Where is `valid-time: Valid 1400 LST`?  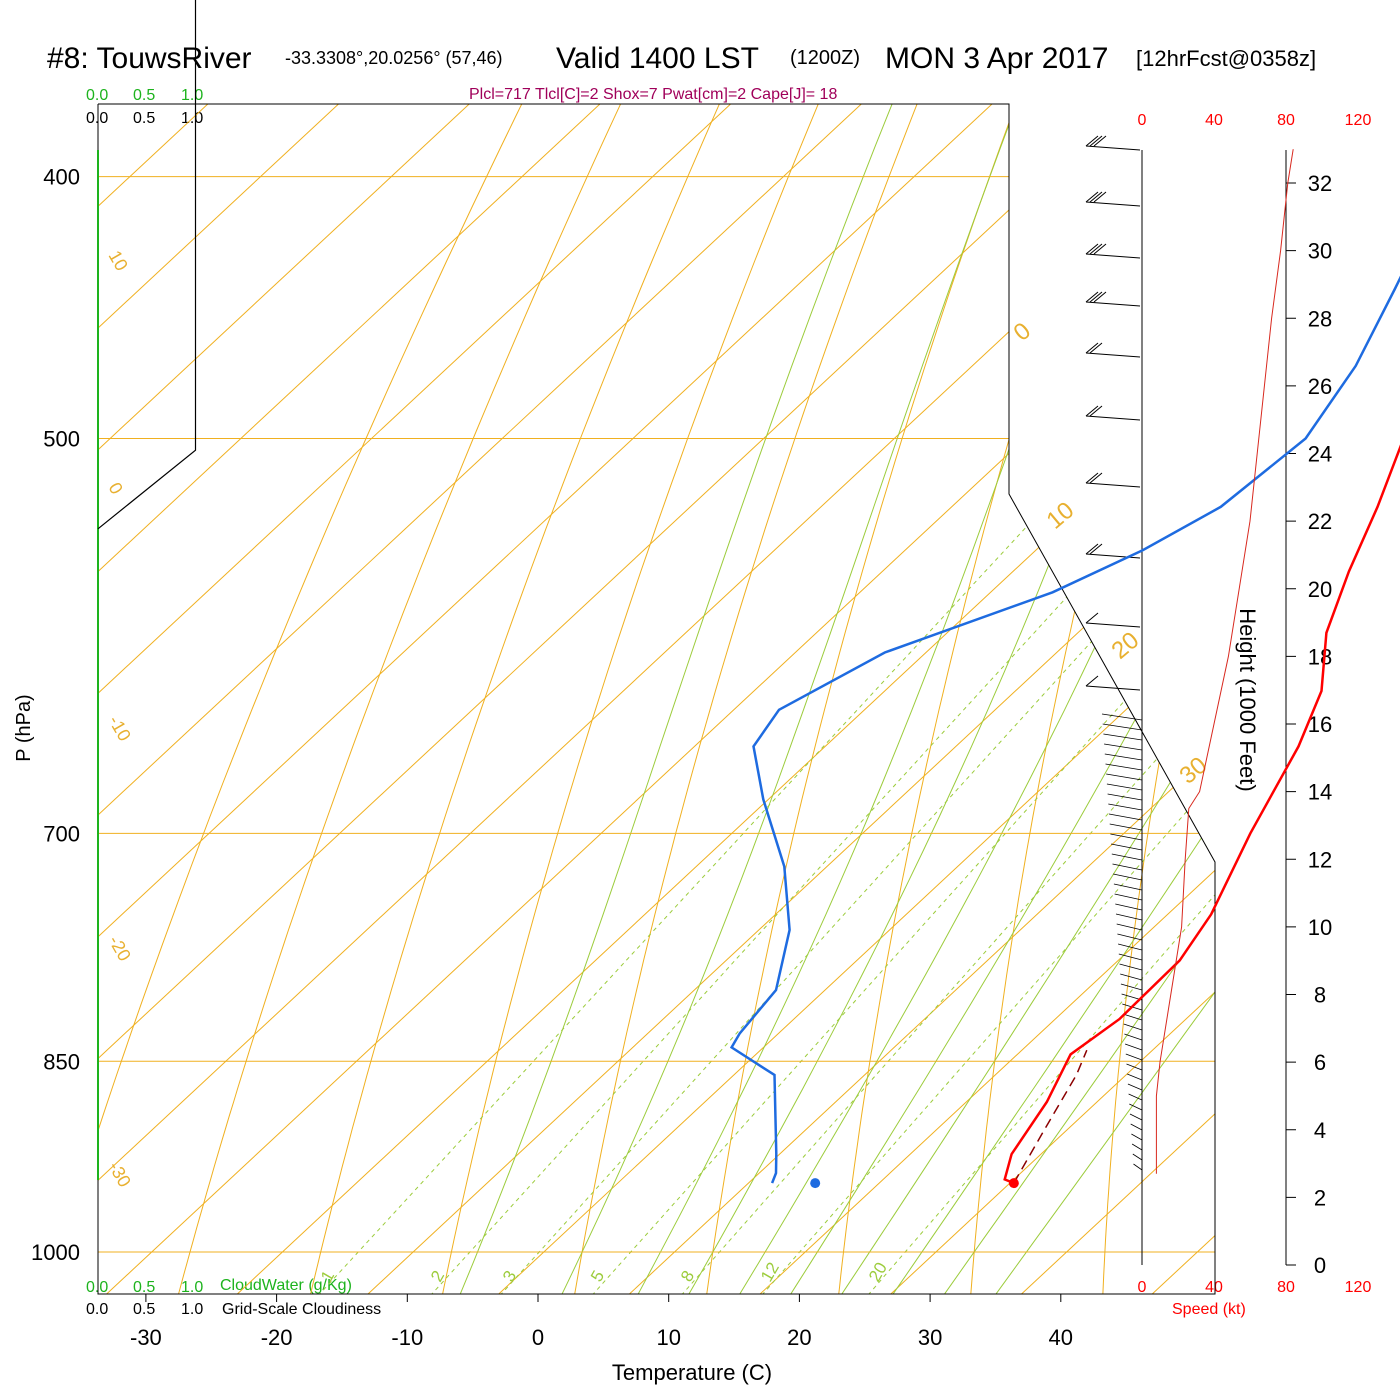
valid-time: Valid 1400 LST is located at coordinates (657, 58).